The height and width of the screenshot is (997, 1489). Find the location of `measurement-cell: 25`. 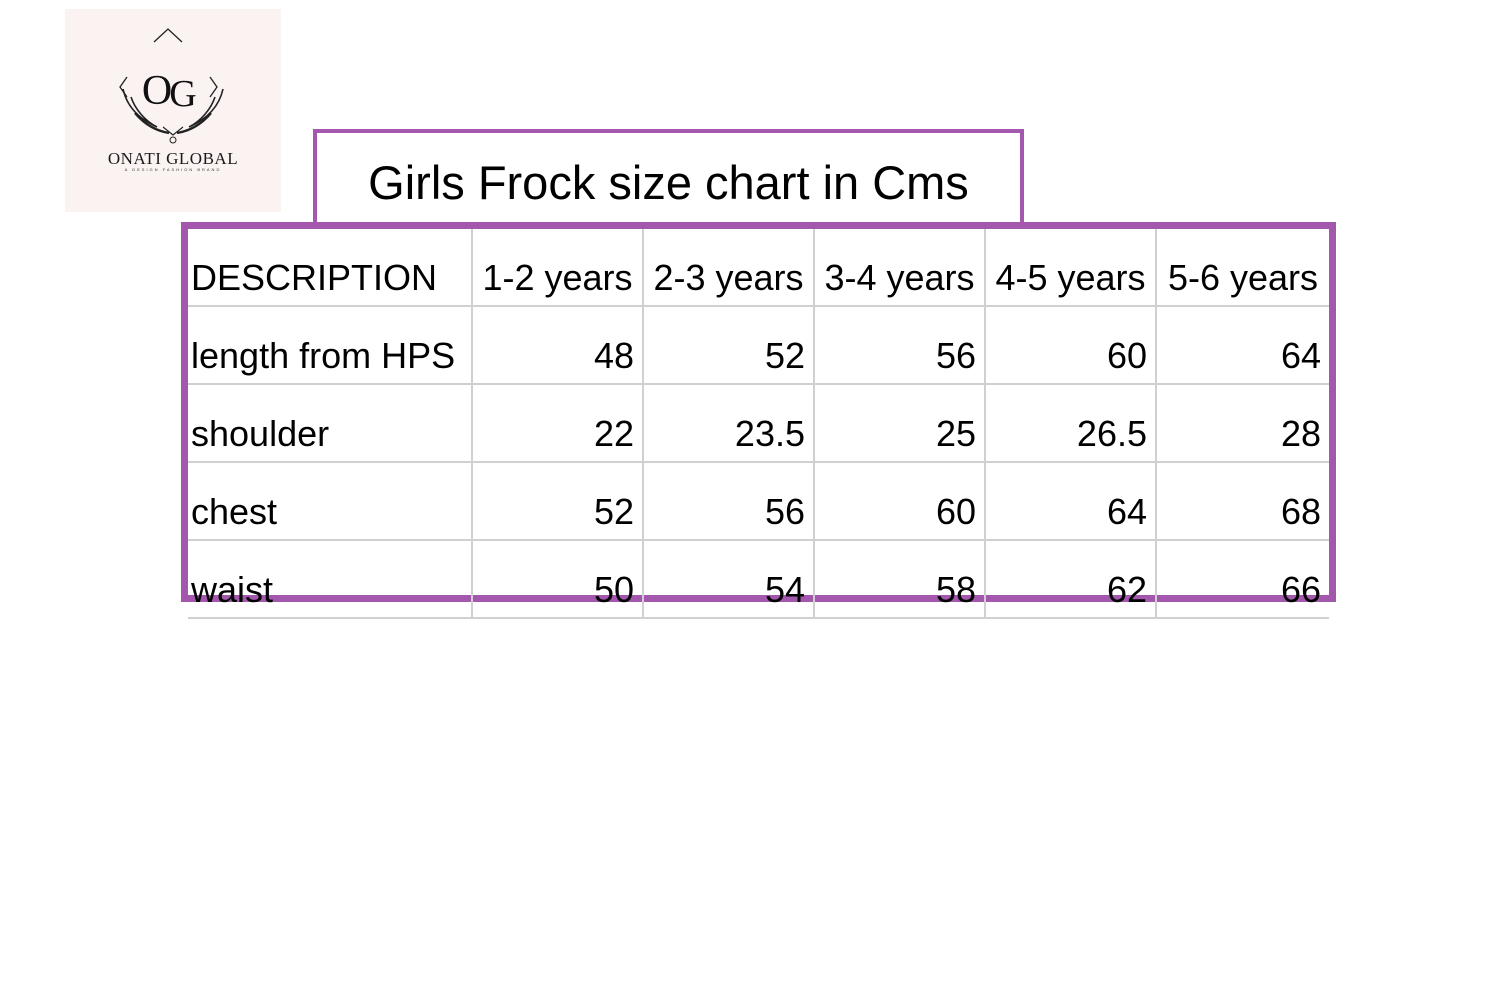

measurement-cell: 25 is located at coordinates (899, 423).